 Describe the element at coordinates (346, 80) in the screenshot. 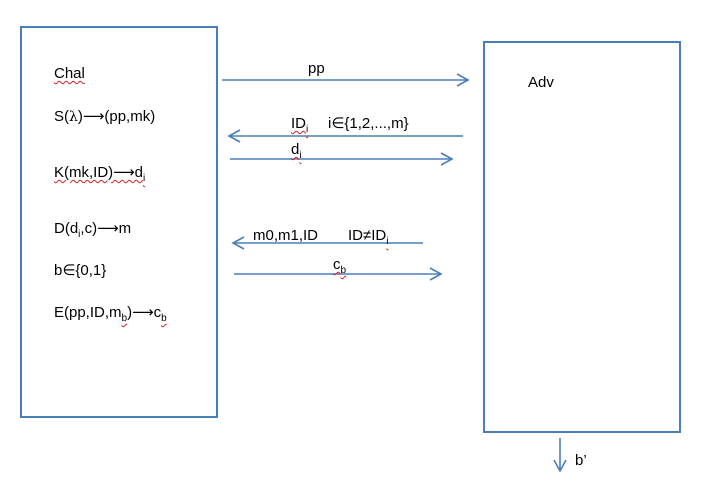

I see `arrow-pp` at that location.